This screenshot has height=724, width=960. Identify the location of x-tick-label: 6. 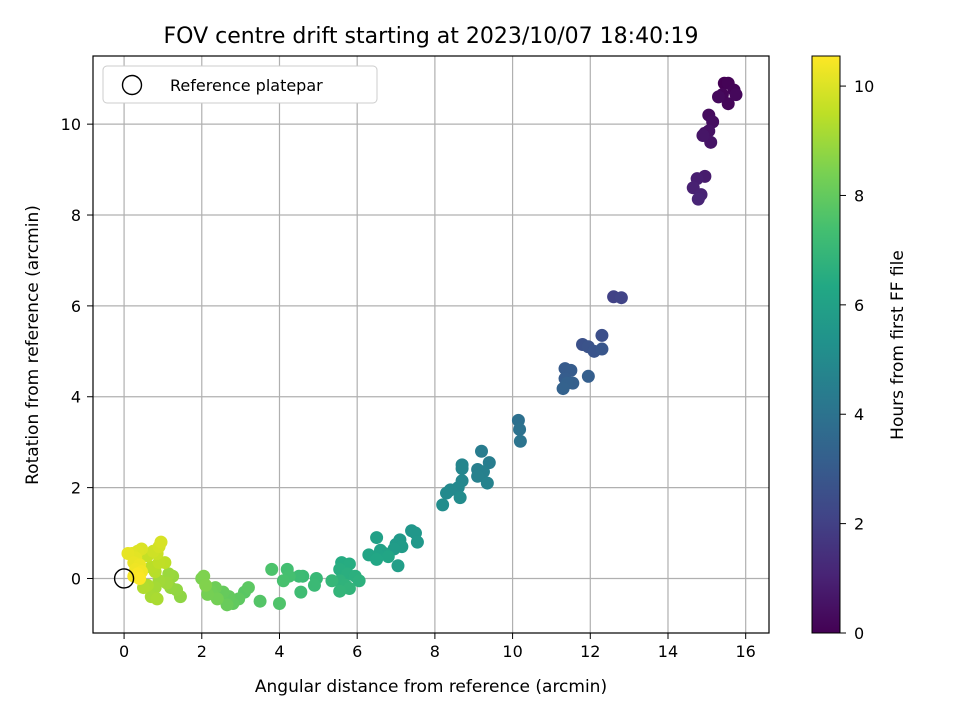
(357, 651).